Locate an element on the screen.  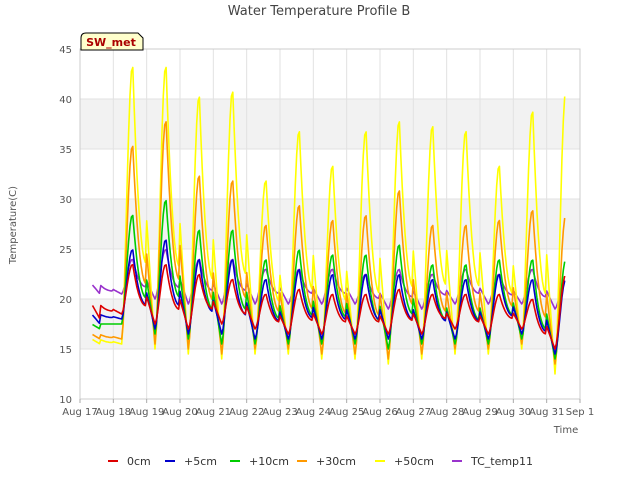
legend-item: +50cm is located at coordinates (404, 461).